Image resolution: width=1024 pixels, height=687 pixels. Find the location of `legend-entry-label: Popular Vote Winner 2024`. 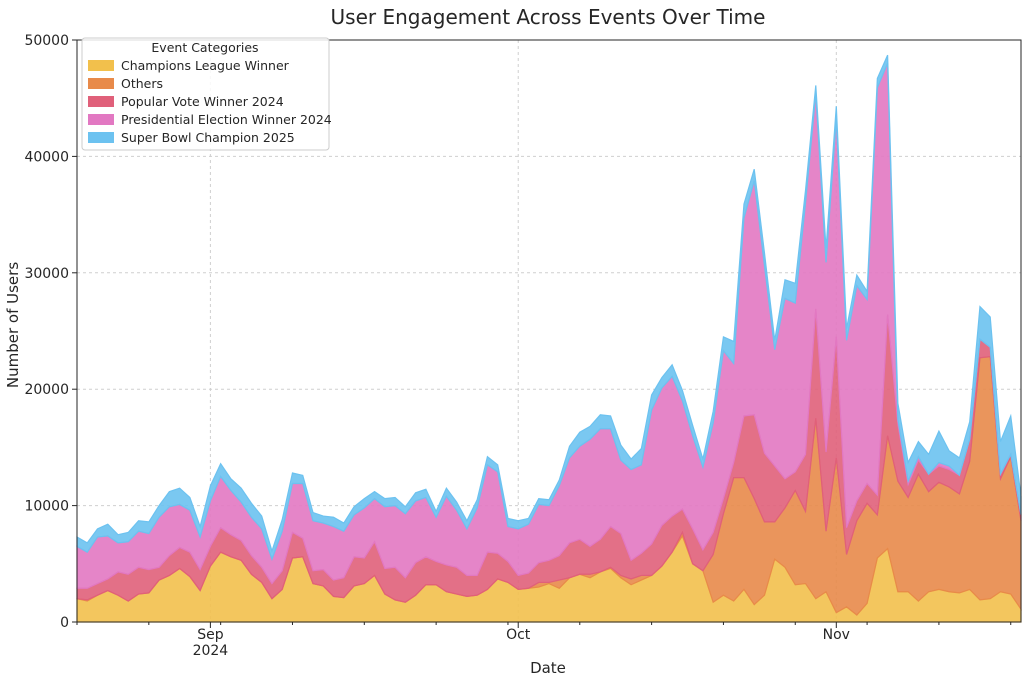

legend-entry-label: Popular Vote Winner 2024 is located at coordinates (202, 101).